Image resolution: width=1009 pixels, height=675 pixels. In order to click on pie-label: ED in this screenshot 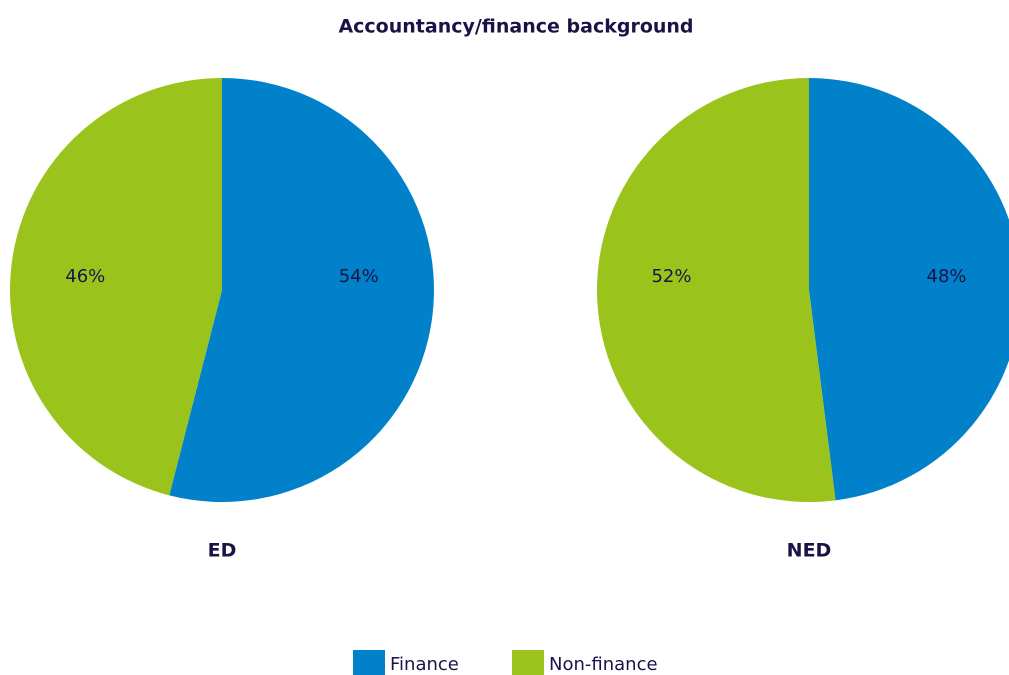, I will do `click(222, 551)`.